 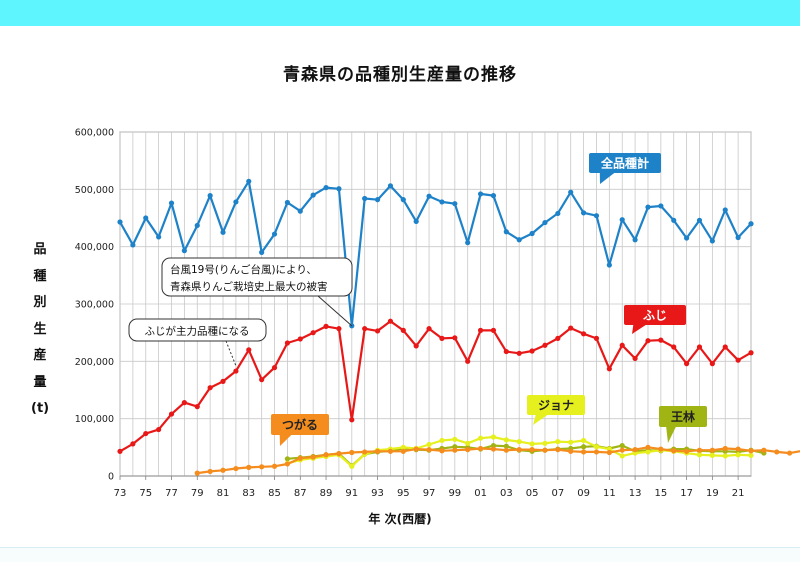 What do you see at coordinates (326, 493) in the screenshot?
I see `x-tick-label: 89` at bounding box center [326, 493].